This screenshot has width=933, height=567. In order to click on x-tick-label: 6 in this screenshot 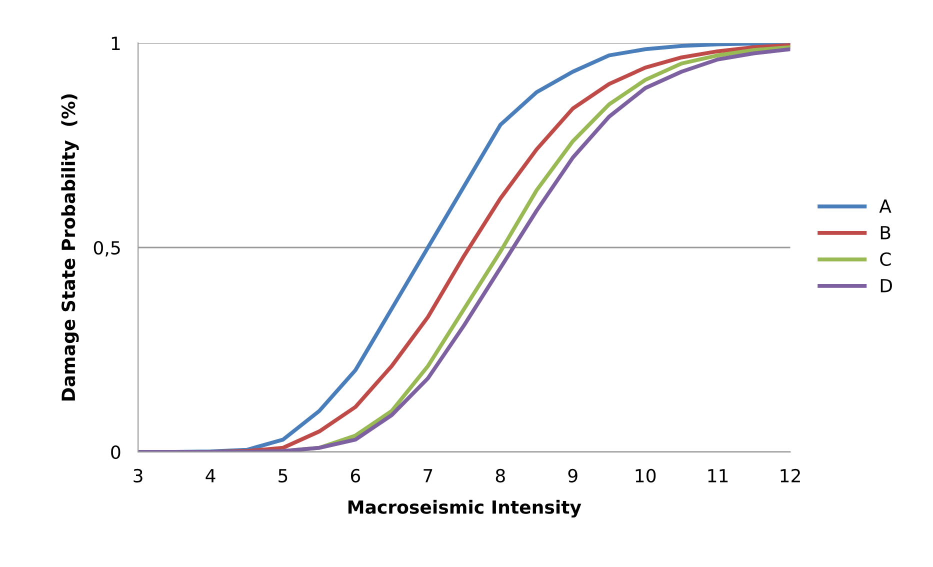, I will do `click(355, 475)`.